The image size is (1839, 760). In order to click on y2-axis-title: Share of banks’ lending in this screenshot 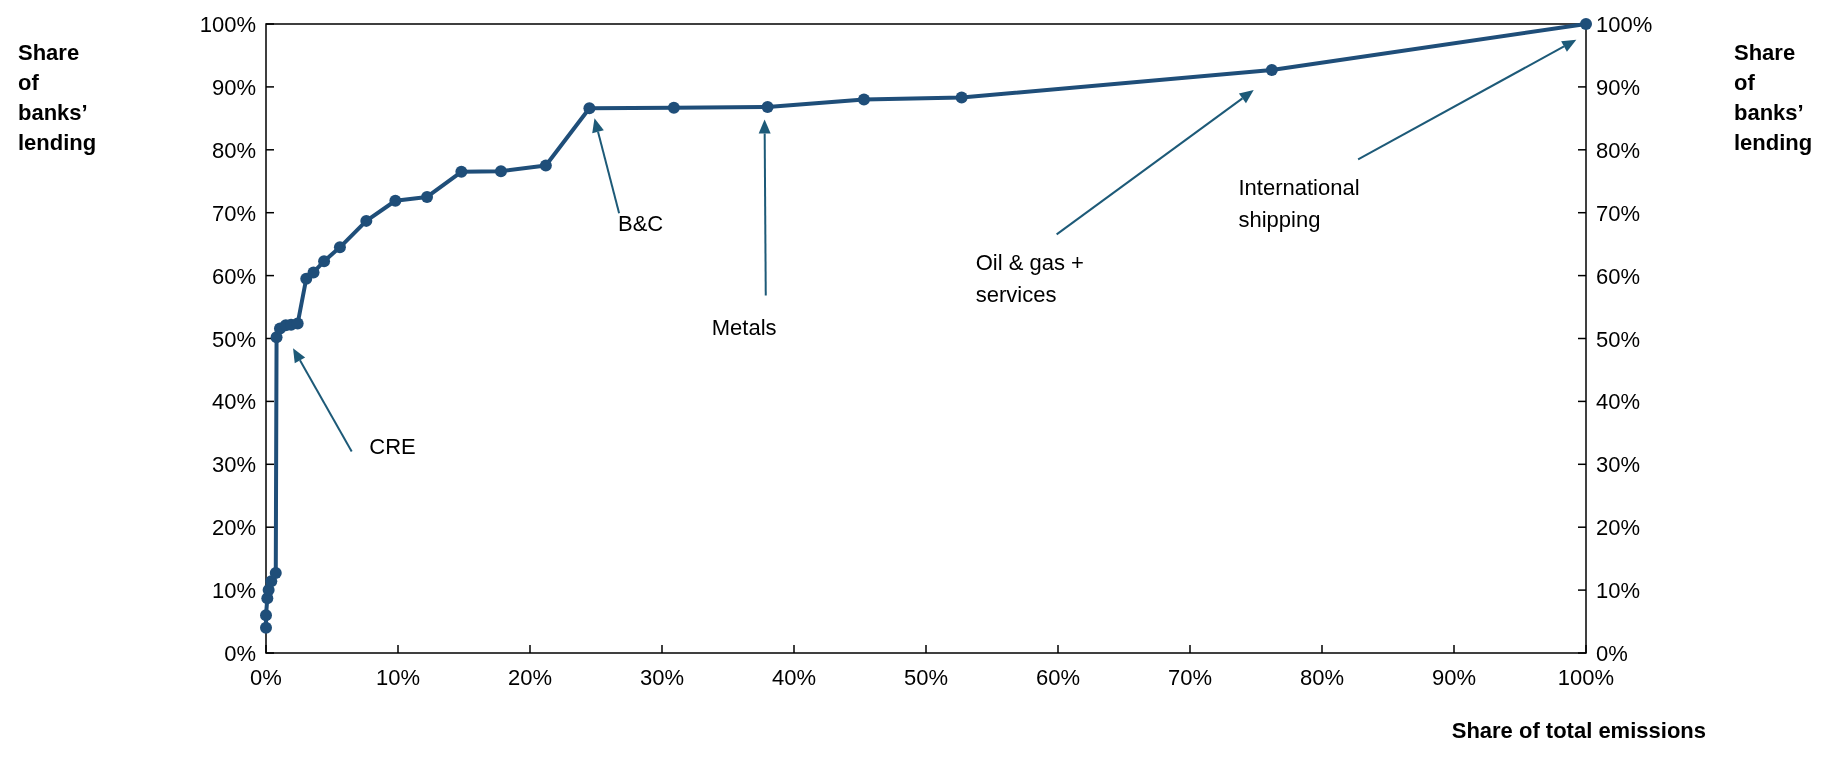, I will do `click(1773, 97)`.